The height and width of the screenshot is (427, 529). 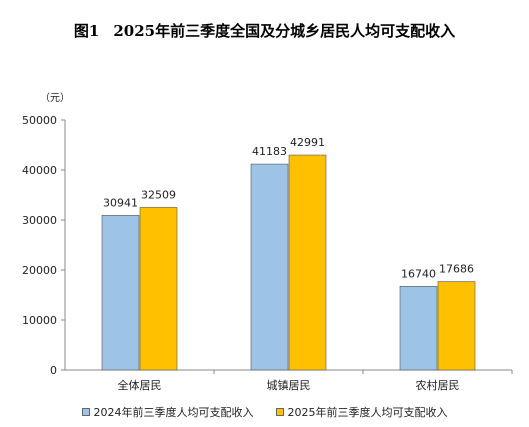 What do you see at coordinates (289, 385) in the screenshot?
I see `x-tick-label: 城镇居民` at bounding box center [289, 385].